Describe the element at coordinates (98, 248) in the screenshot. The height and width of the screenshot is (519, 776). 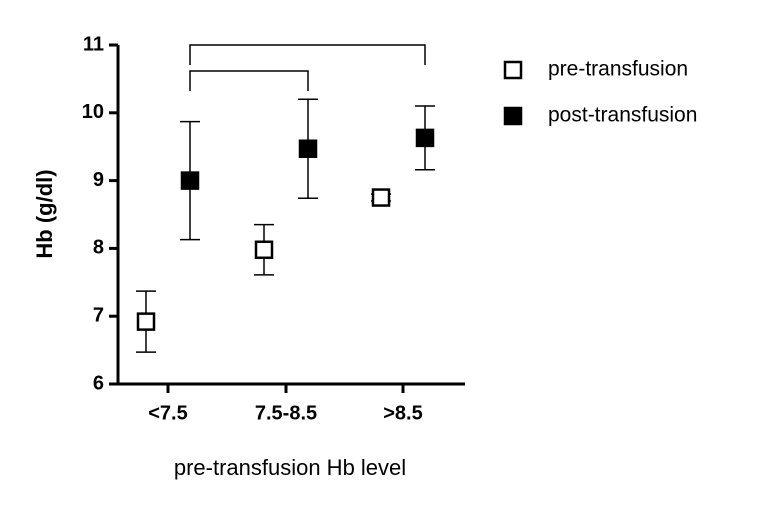
I see `y-tick-label: 8` at that location.